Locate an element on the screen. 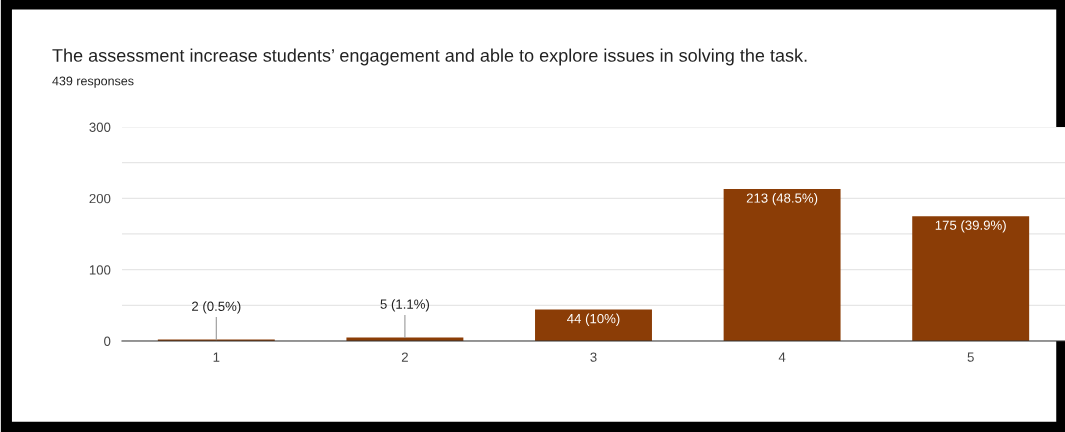 The height and width of the screenshot is (432, 1065). chart-subtitle: 439 responses is located at coordinates (93, 82).